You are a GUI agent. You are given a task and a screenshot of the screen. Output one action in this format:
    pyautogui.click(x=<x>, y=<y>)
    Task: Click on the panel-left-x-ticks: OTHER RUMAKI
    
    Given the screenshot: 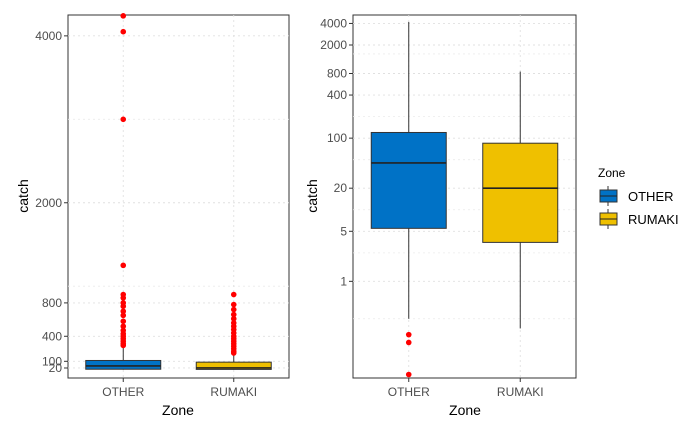 What is the action you would take?
    pyautogui.click(x=179, y=388)
    